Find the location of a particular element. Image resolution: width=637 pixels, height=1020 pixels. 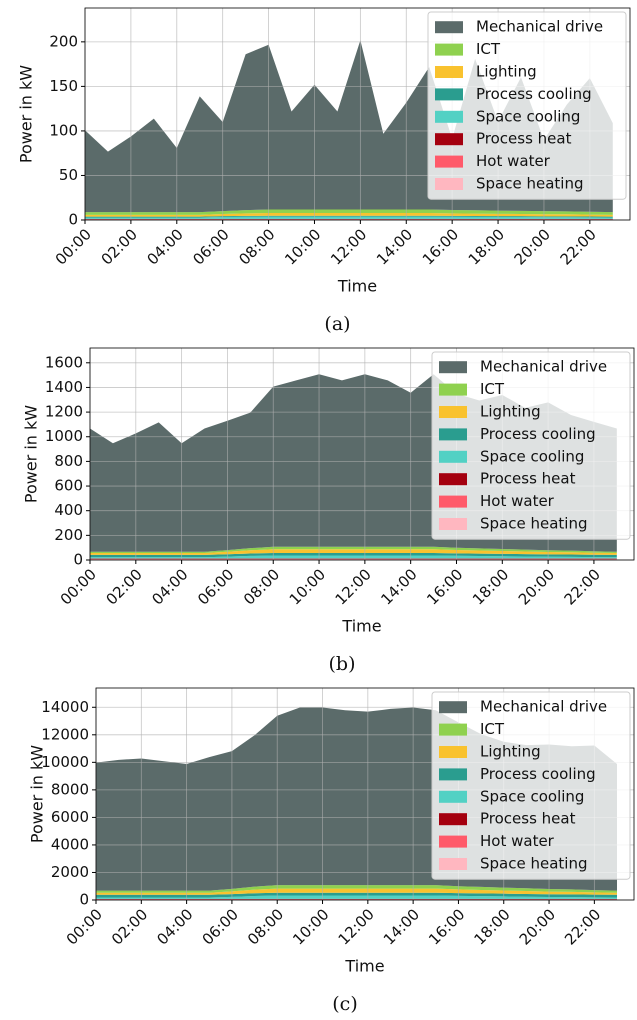

y-tick-label: 0 is located at coordinates (84, 900).